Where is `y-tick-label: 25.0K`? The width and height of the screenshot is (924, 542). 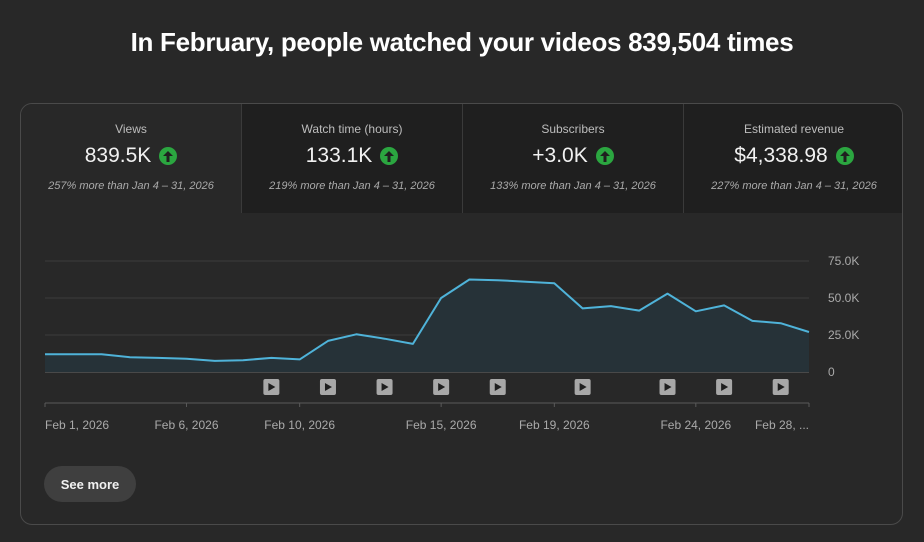
y-tick-label: 25.0K is located at coordinates (843, 335).